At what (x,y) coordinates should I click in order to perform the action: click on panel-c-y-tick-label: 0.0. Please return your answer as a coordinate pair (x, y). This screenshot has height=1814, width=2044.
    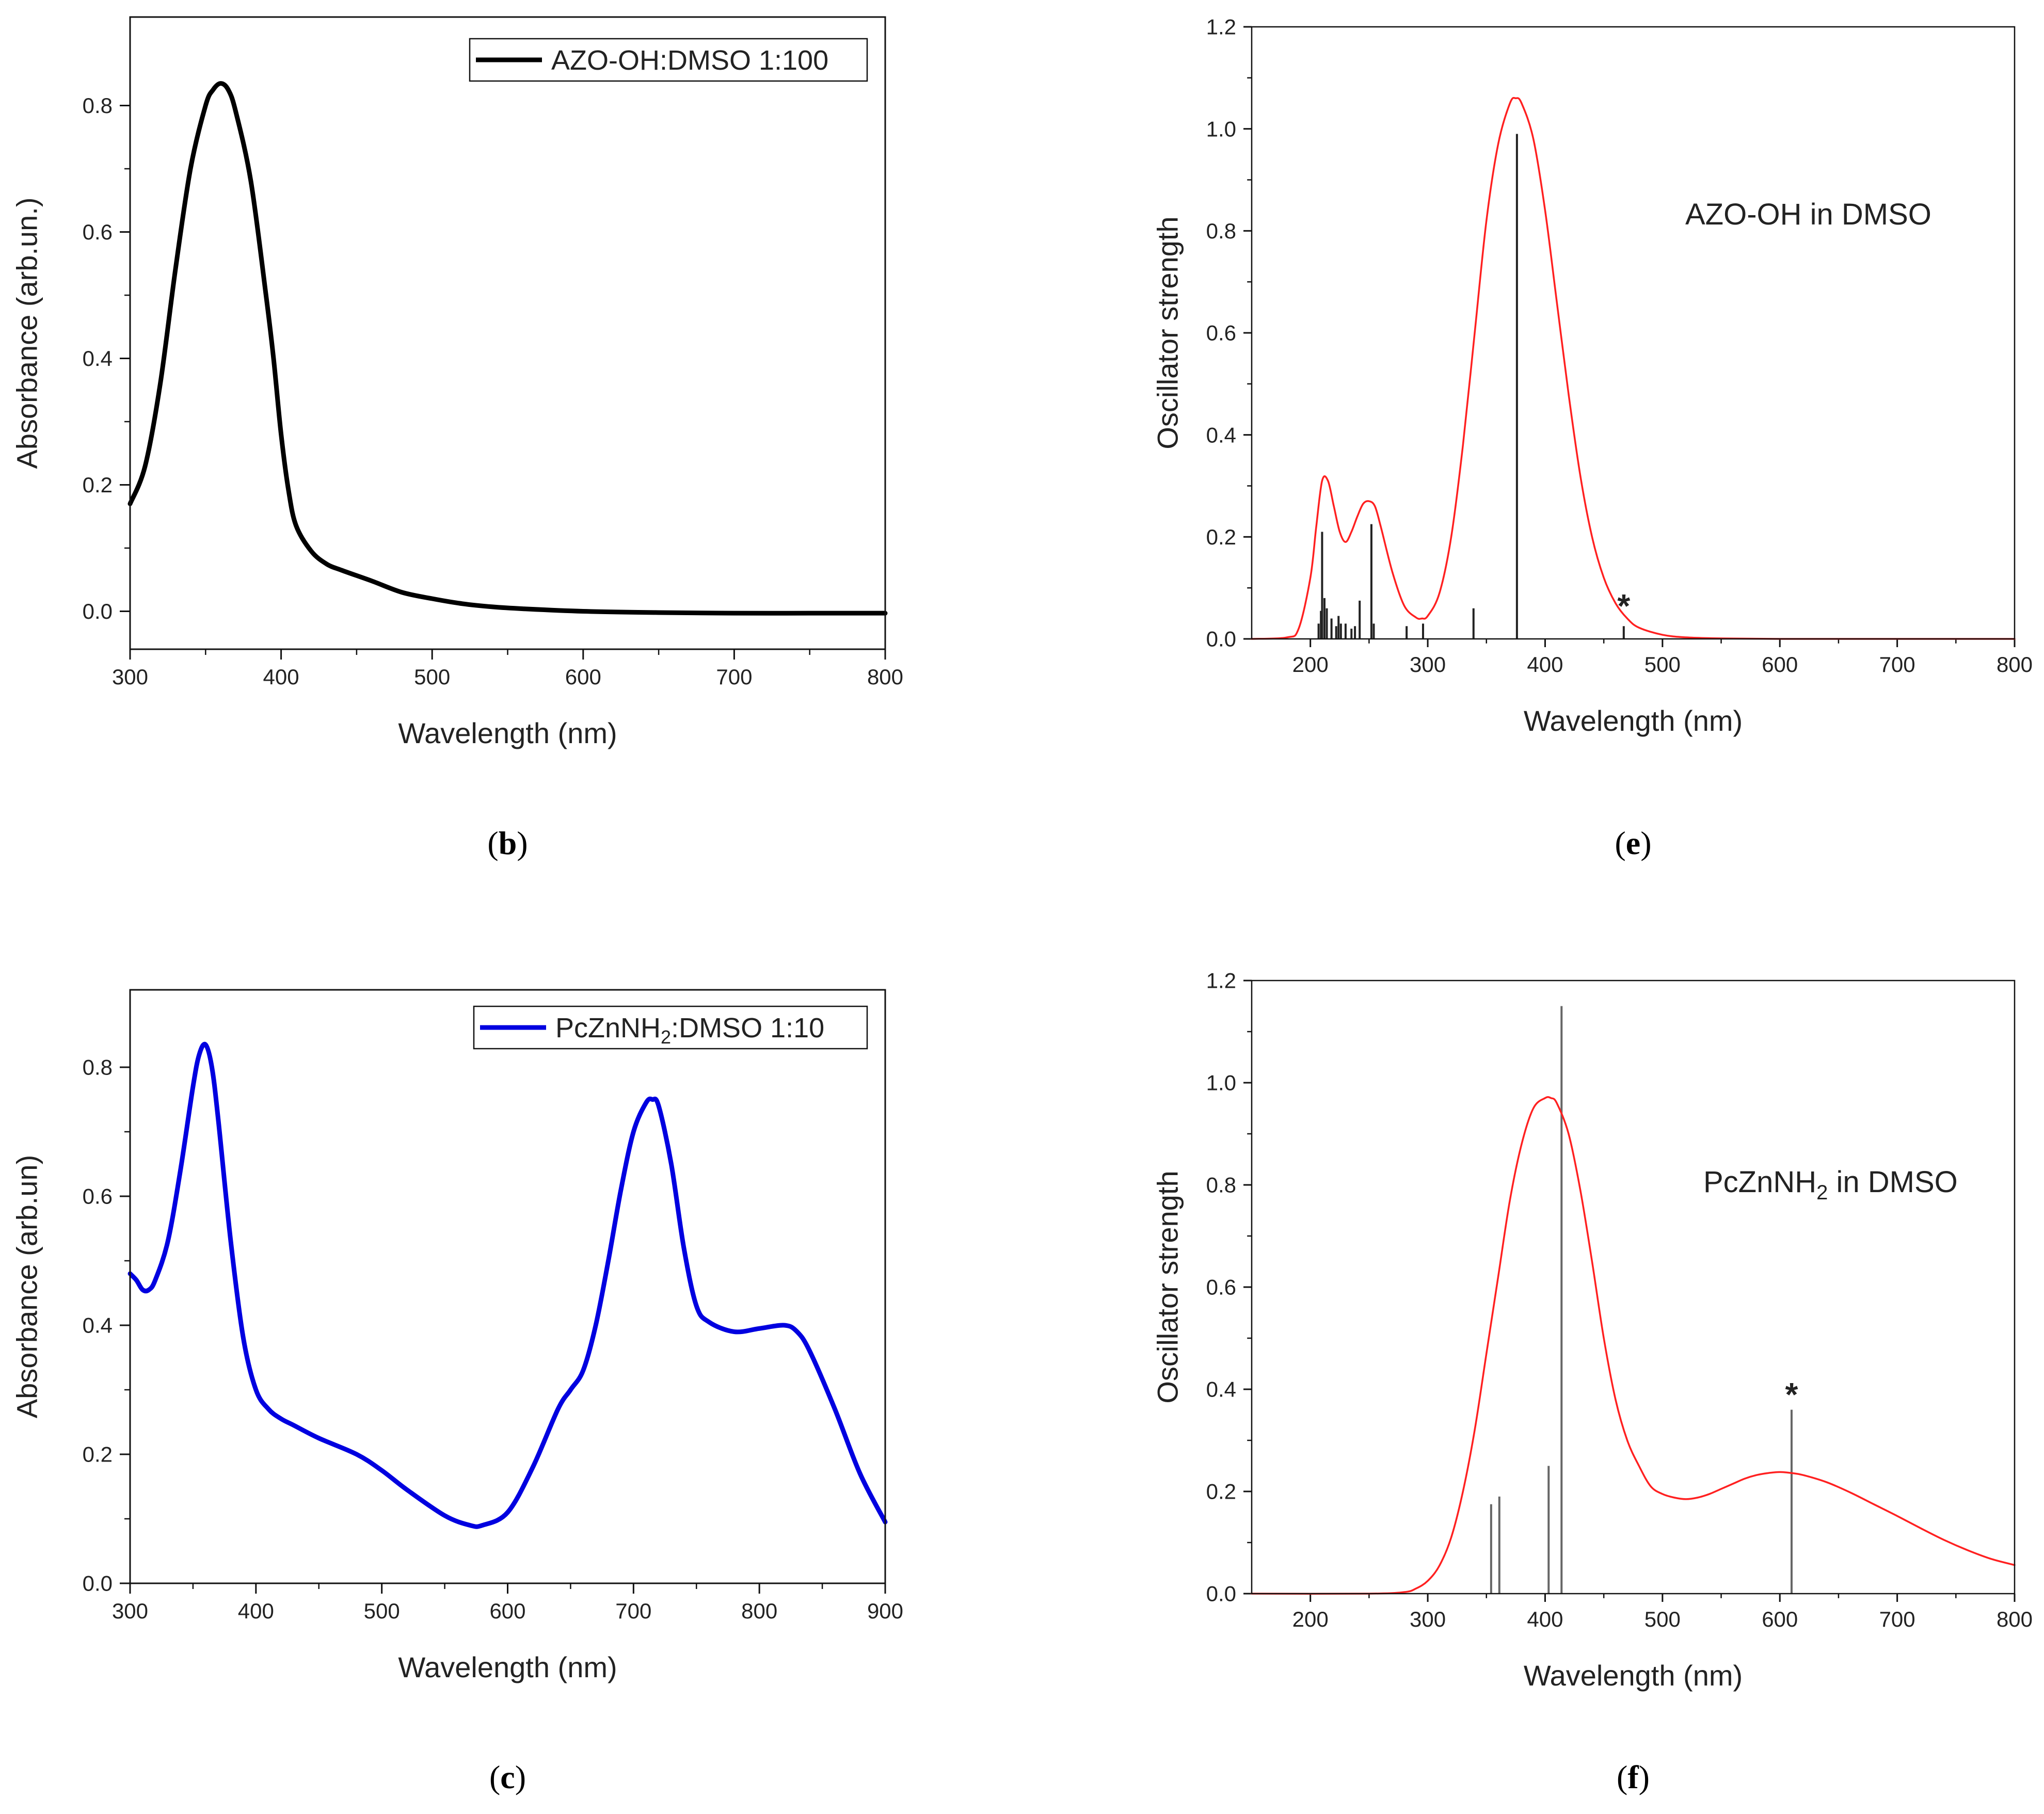
    Looking at the image, I should click on (98, 1584).